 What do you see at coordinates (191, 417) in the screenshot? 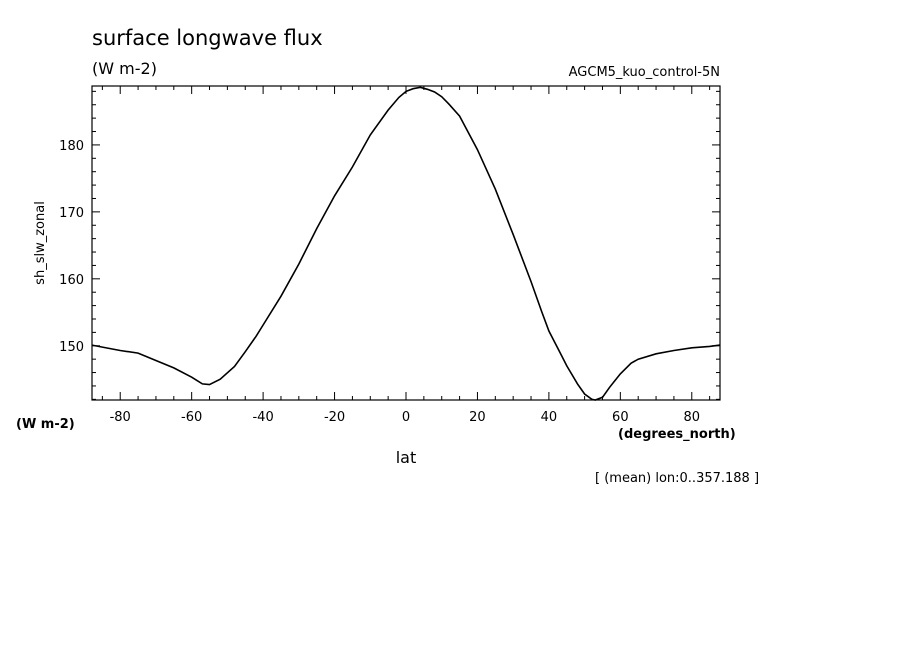
I see `x-tick-label: -60` at bounding box center [191, 417].